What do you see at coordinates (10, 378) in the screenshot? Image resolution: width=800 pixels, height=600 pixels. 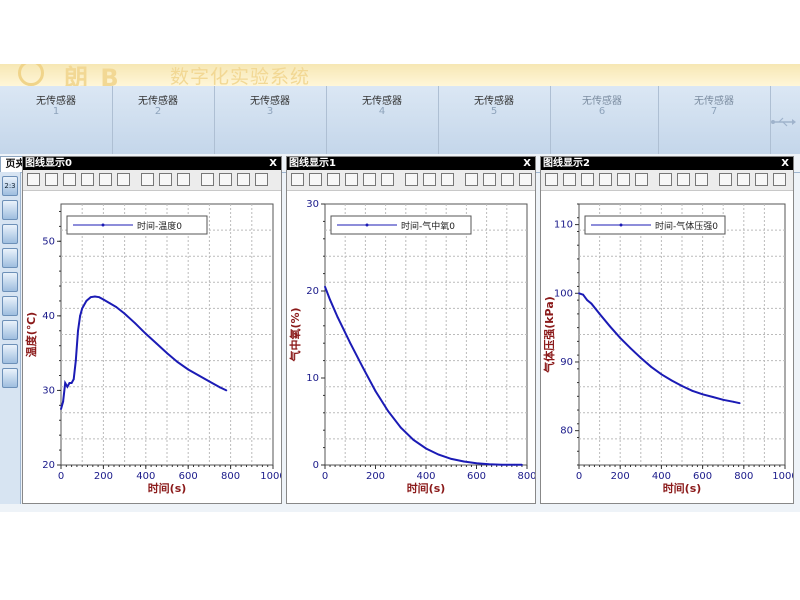 I see `play-tool-icon` at bounding box center [10, 378].